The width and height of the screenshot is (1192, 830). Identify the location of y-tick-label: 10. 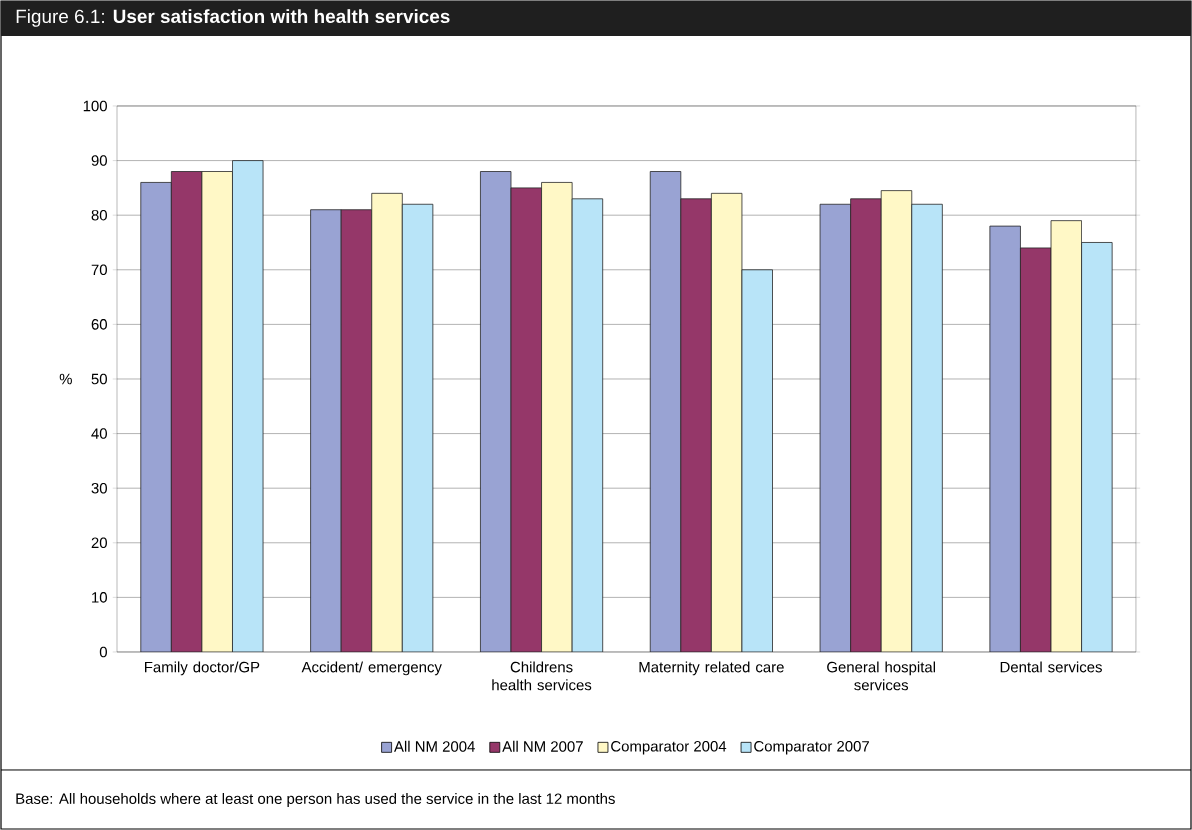
(99, 597).